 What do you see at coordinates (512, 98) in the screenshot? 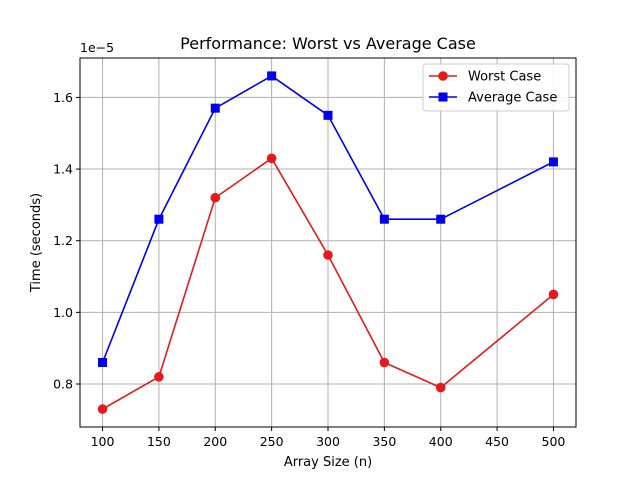
I see `legend-label-average-case: Average Case` at bounding box center [512, 98].